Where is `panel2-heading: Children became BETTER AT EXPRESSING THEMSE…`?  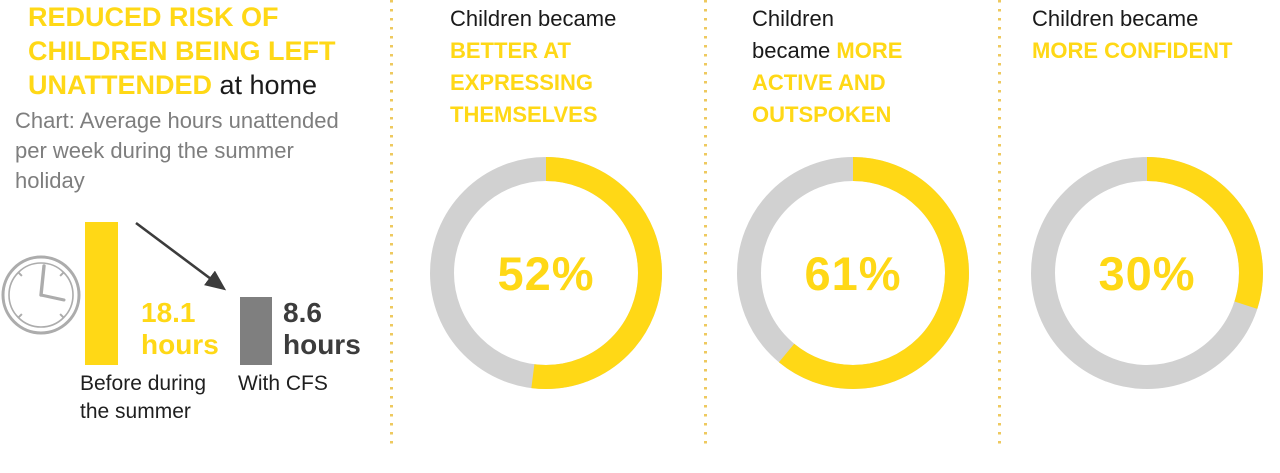
panel2-heading: Children became BETTER AT EXPRESSING THEMSE… is located at coordinates (533, 66).